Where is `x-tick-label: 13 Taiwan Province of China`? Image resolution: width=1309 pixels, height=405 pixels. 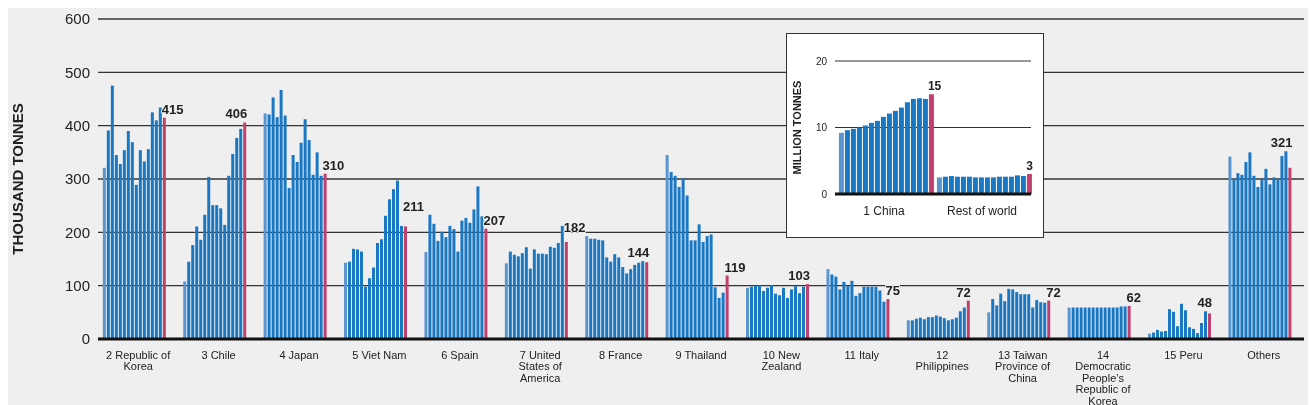 x-tick-label: 13 Taiwan Province of China is located at coordinates (1023, 366).